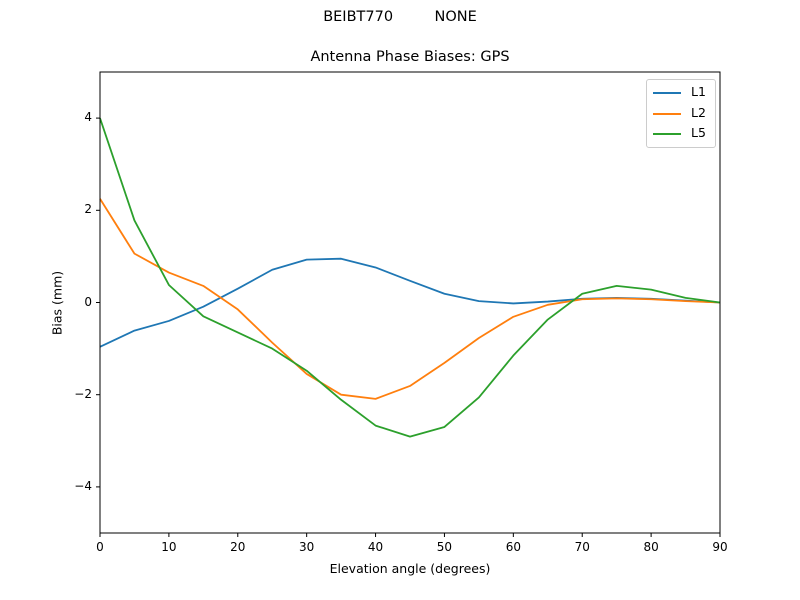  Describe the element at coordinates (582, 547) in the screenshot. I see `x-tick-label: 70` at that location.